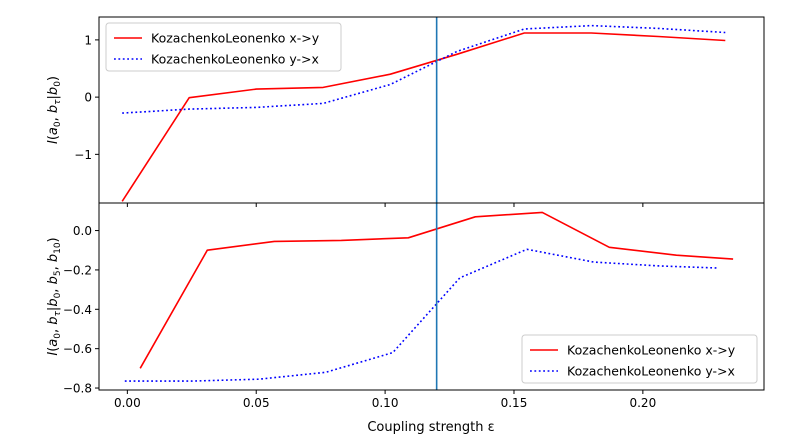  I want to click on x-tick-label: 0.00, so click(127, 403).